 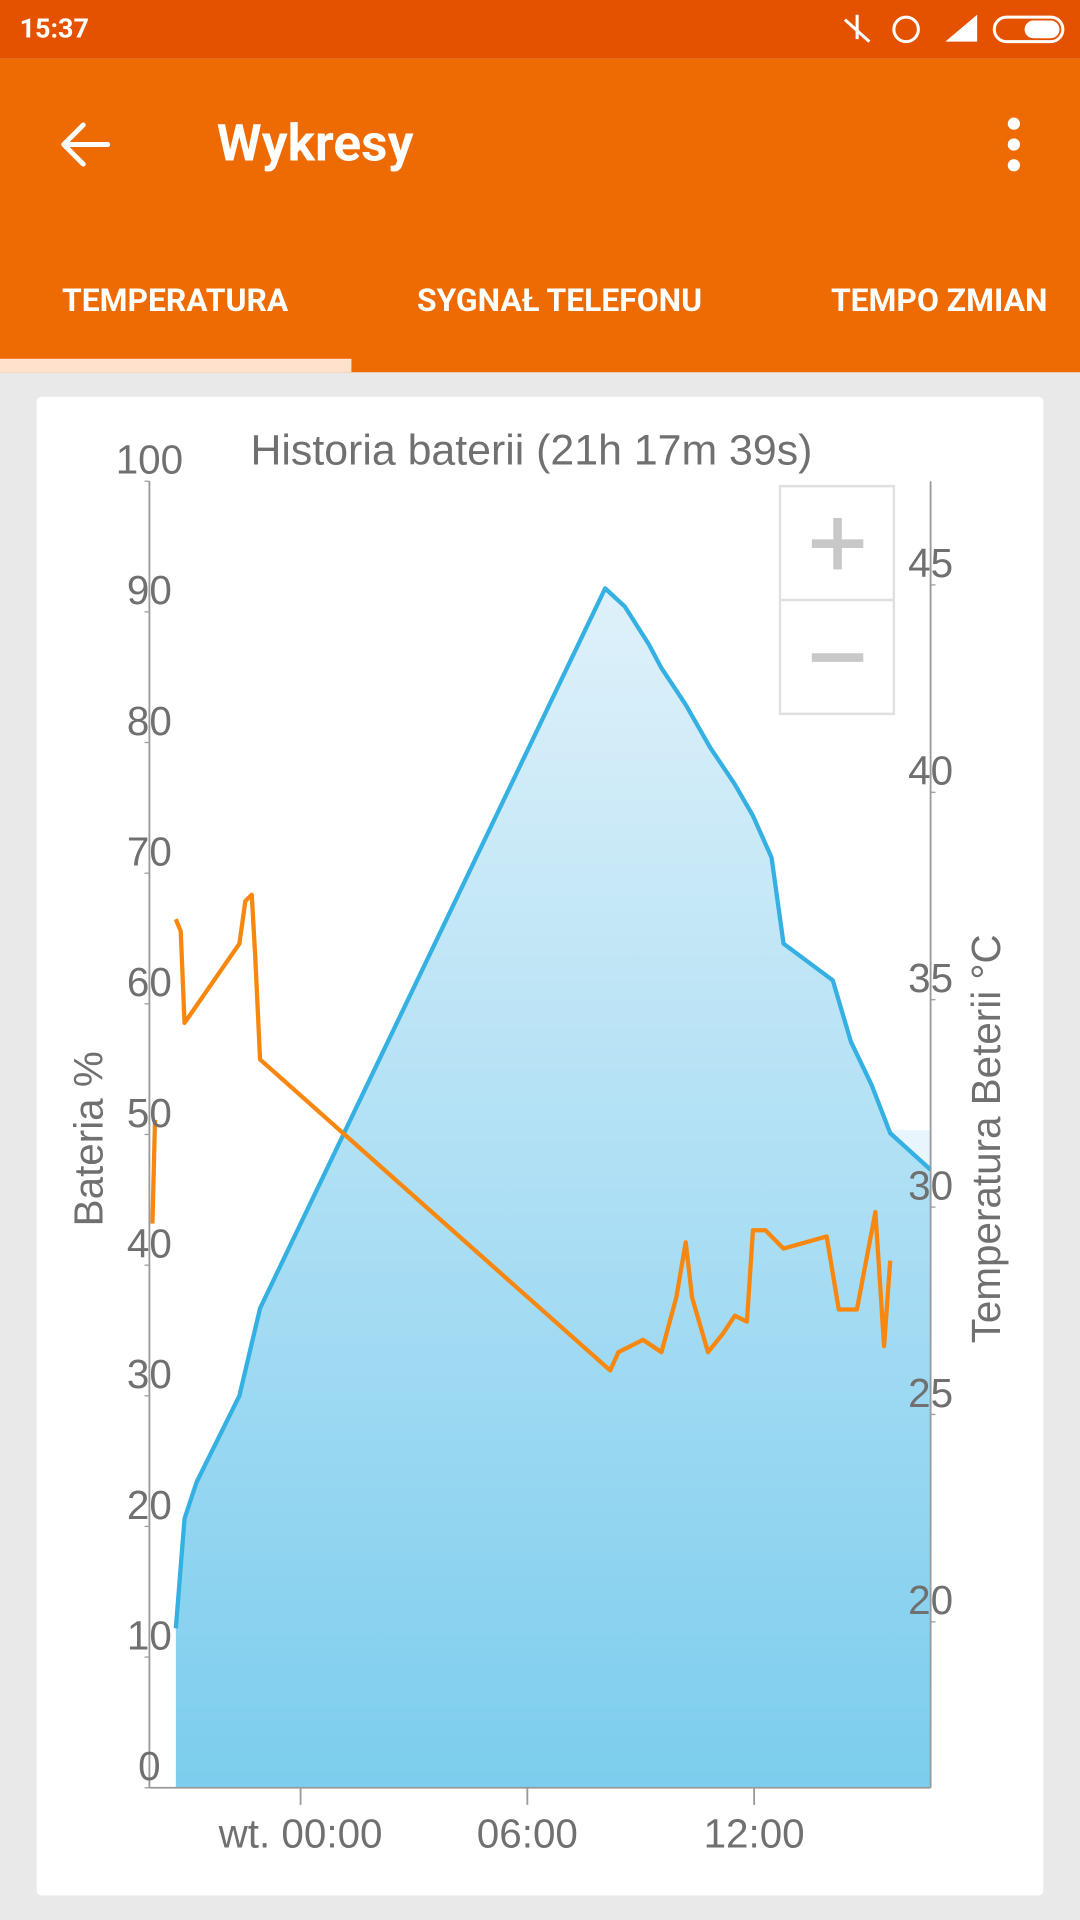 I want to click on tab: SYGNAŁ TELEFONU, so click(x=559, y=300).